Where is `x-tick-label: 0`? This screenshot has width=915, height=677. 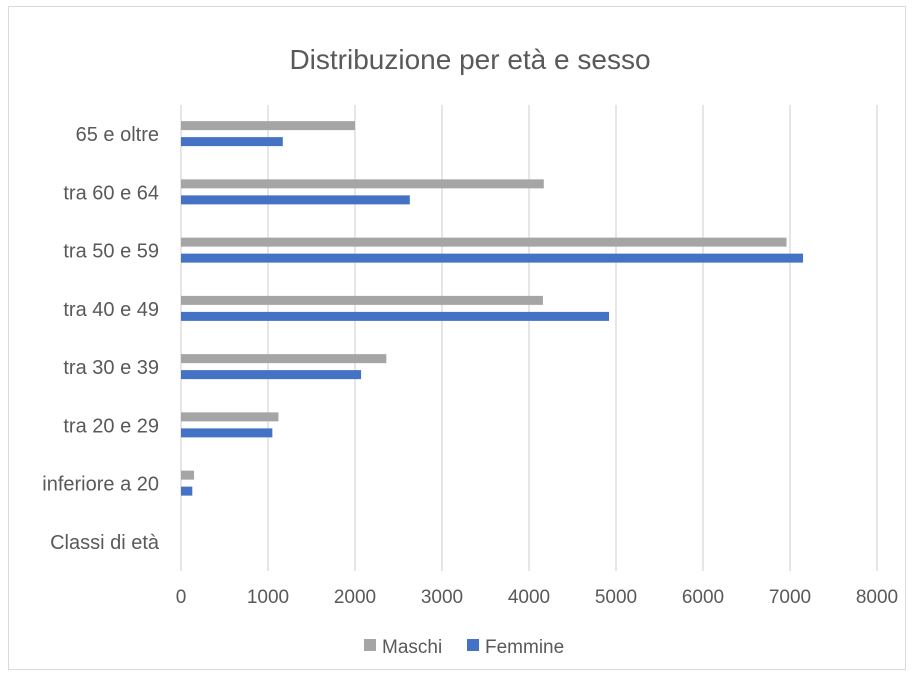
x-tick-label: 0 is located at coordinates (181, 597).